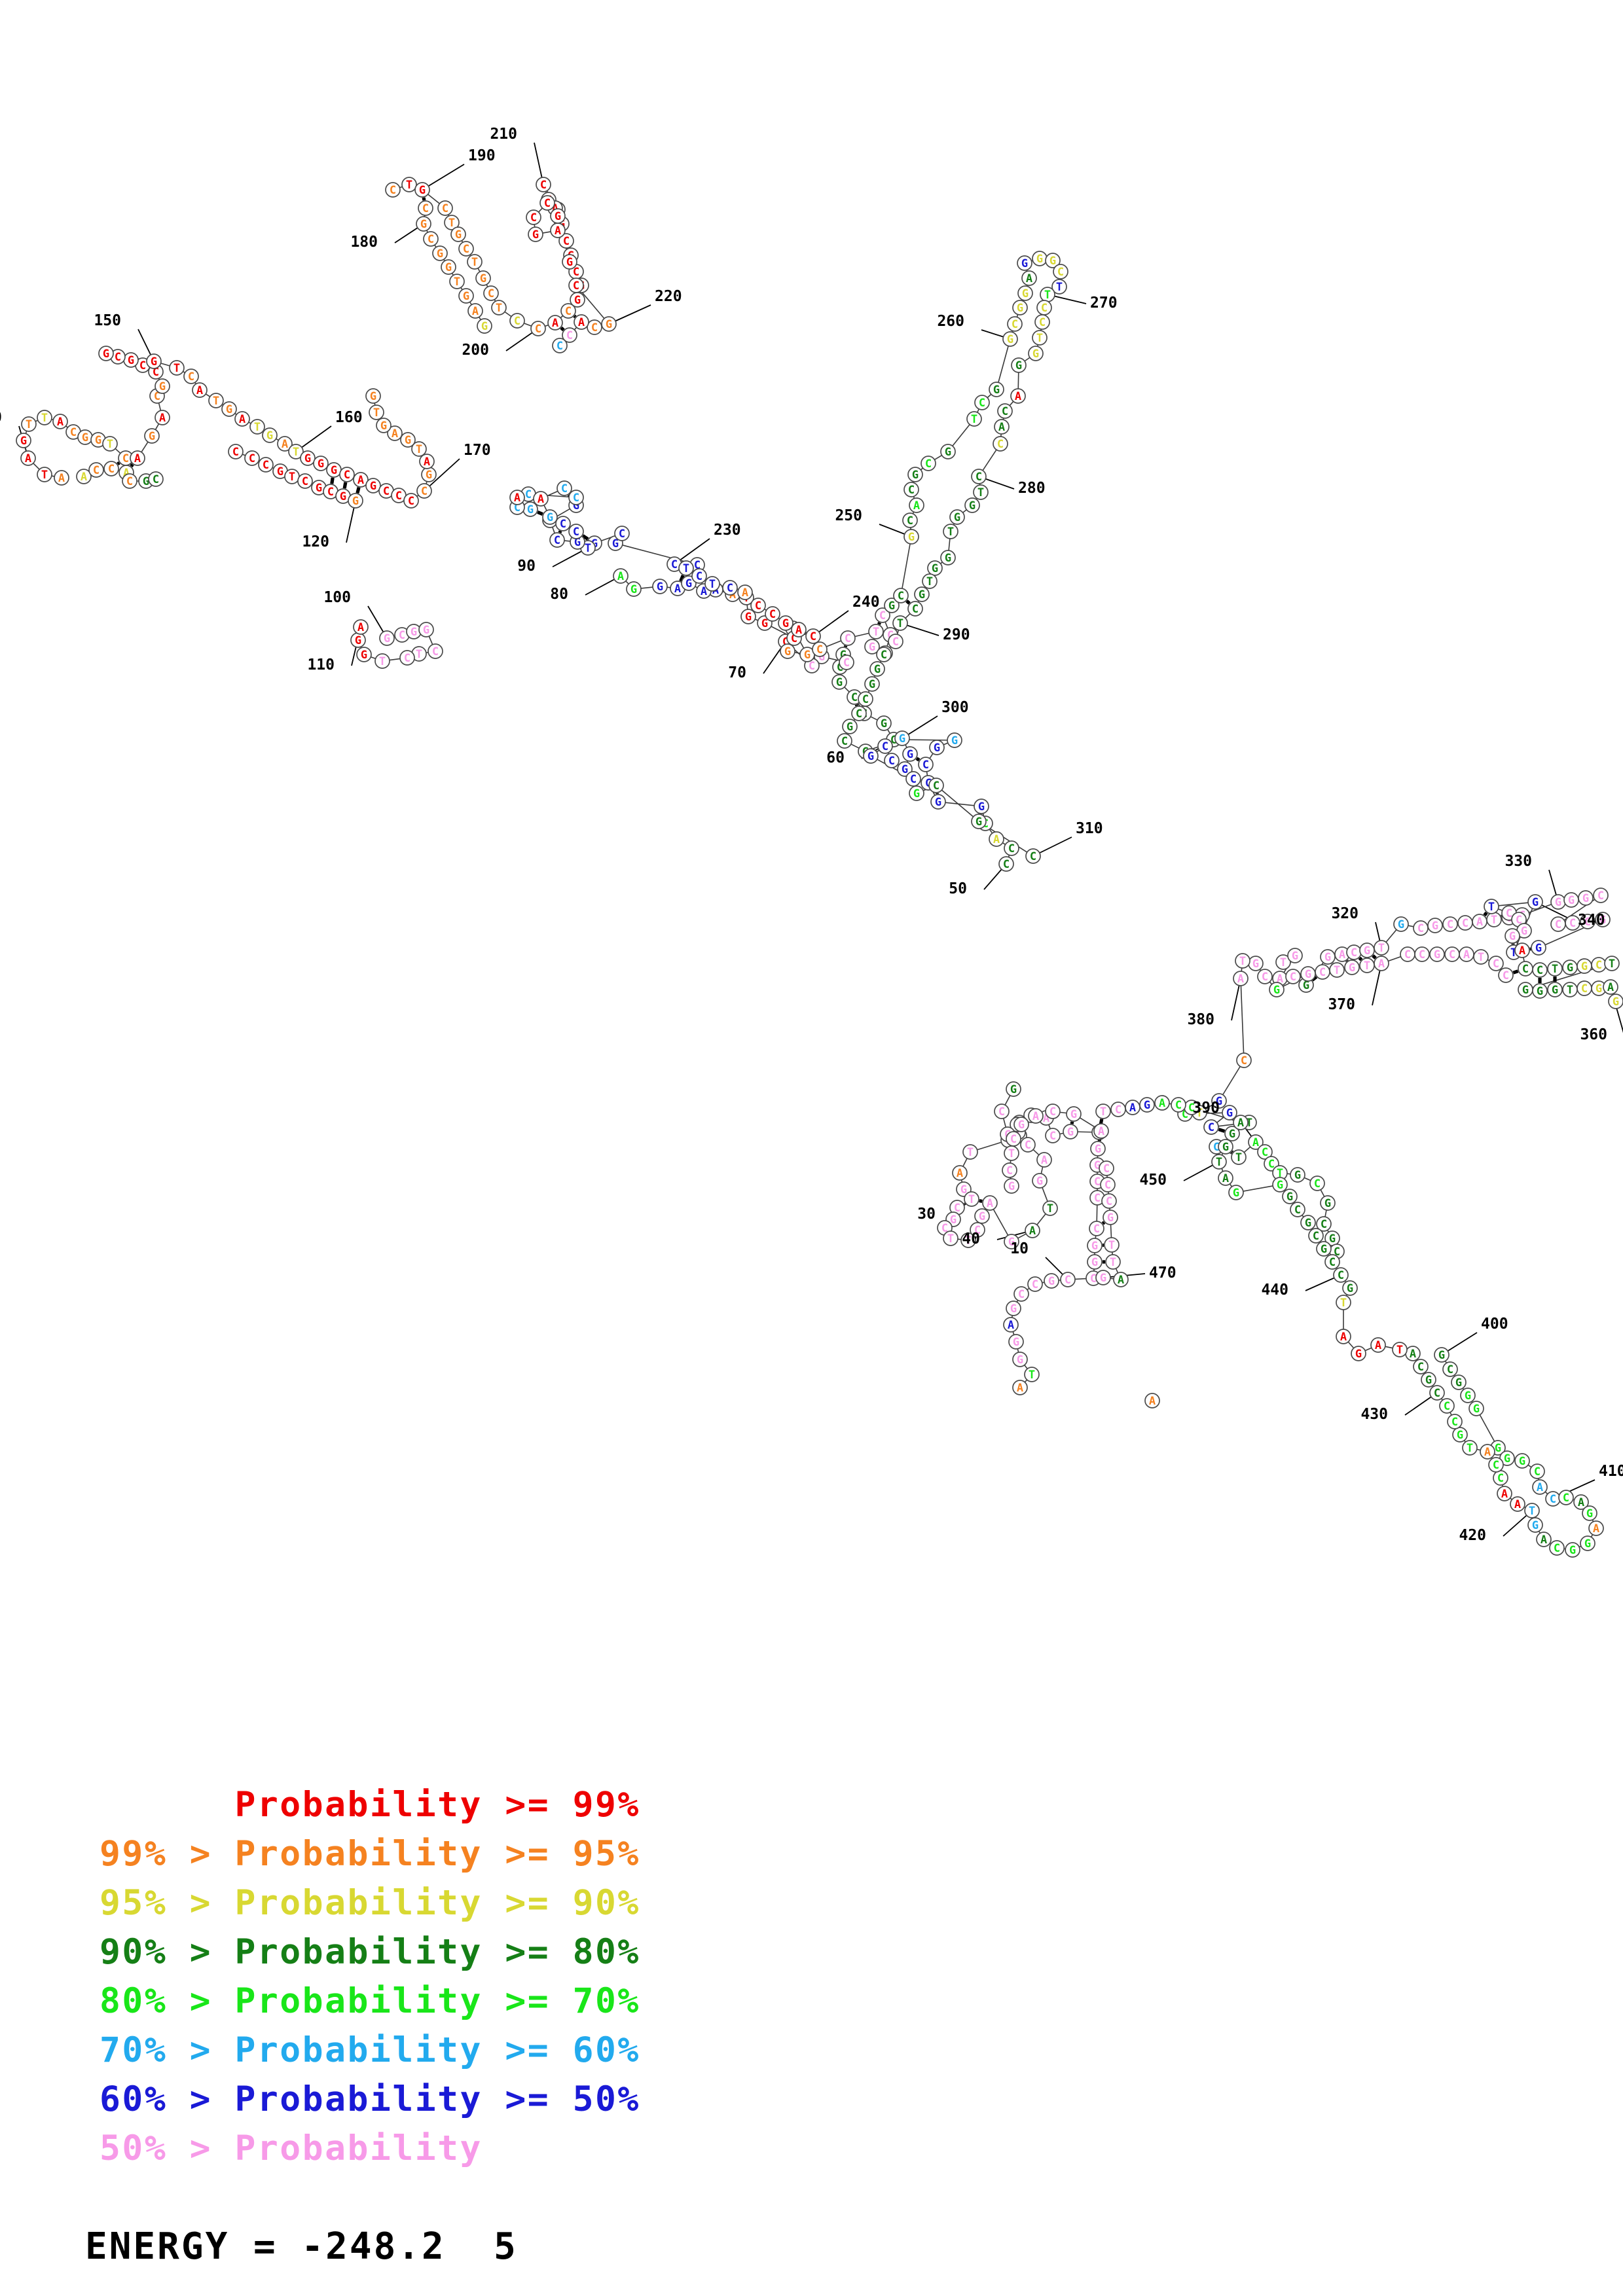 This screenshot has width=1623, height=2296. What do you see at coordinates (1162, 1273) in the screenshot?
I see `position-label: 470` at bounding box center [1162, 1273].